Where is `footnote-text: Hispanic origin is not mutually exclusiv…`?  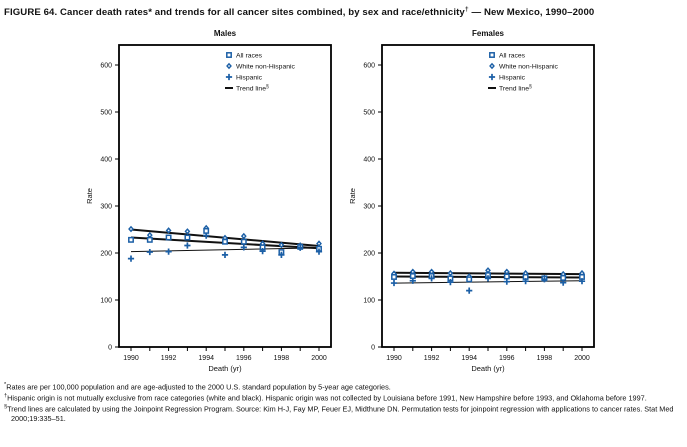 footnote-text: Hispanic origin is not mutually exclusiv… is located at coordinates (327, 398).